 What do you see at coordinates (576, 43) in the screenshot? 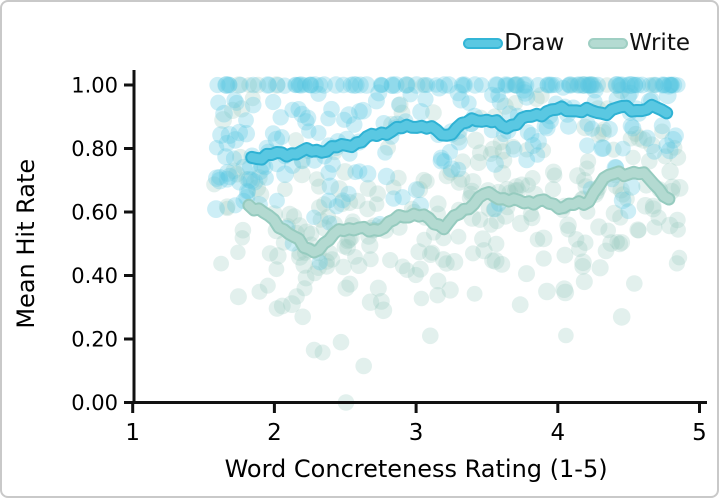
I see `legend: Draw Write` at bounding box center [576, 43].